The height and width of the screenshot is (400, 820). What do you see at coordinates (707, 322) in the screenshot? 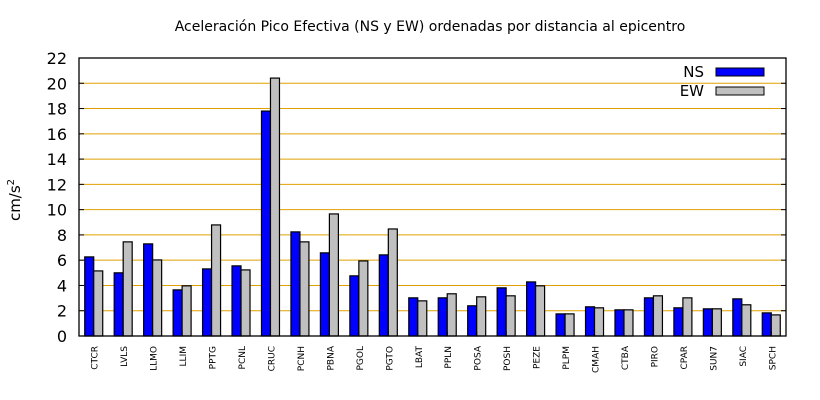
I see `bar-ns-sun7` at bounding box center [707, 322].